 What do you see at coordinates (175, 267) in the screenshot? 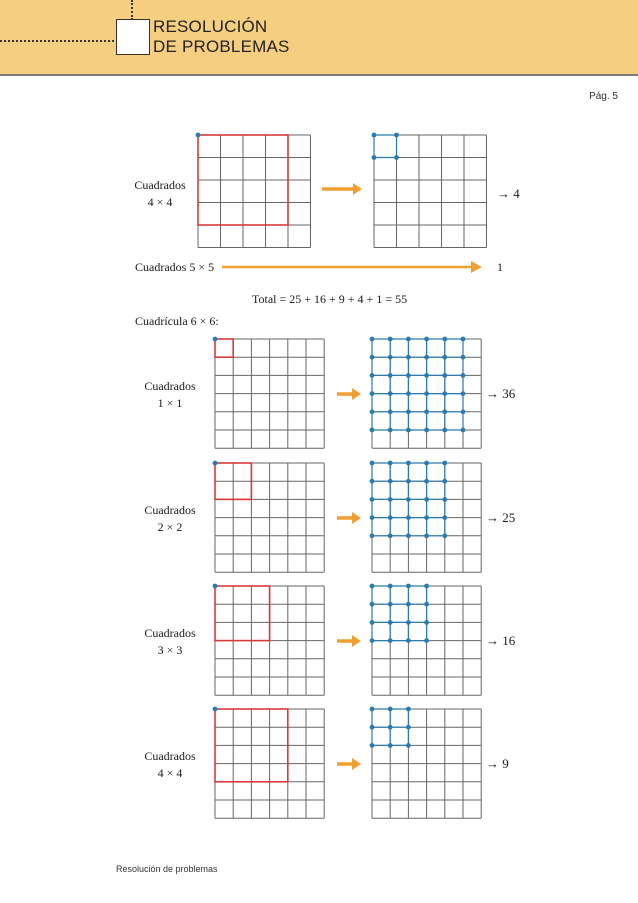
I see `label-5x5: Cuadrados 5 × 5` at bounding box center [175, 267].